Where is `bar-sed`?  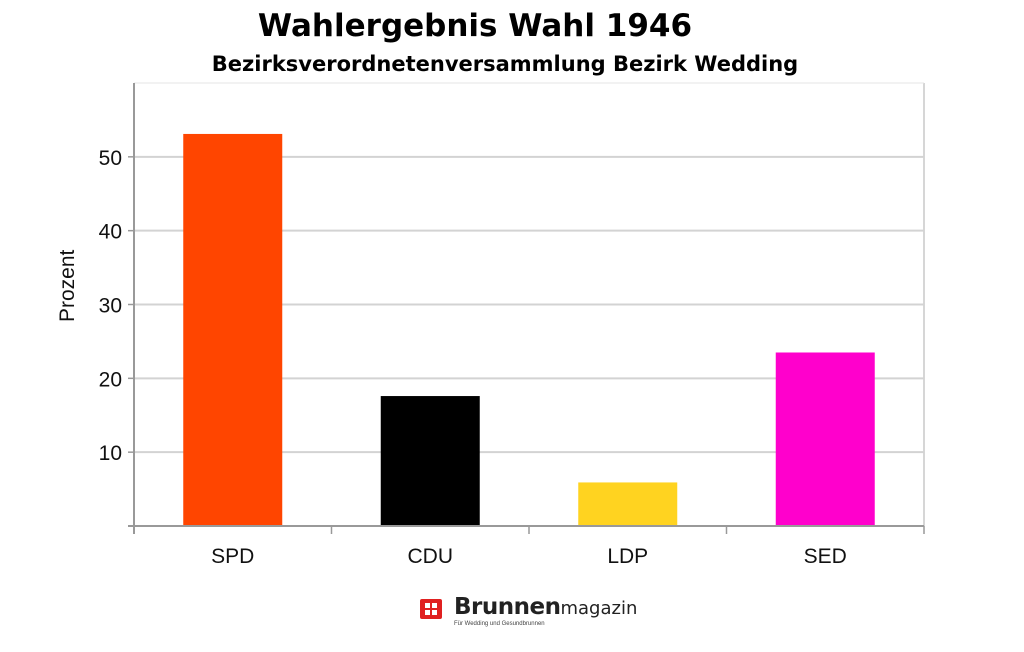
bar-sed is located at coordinates (825, 439).